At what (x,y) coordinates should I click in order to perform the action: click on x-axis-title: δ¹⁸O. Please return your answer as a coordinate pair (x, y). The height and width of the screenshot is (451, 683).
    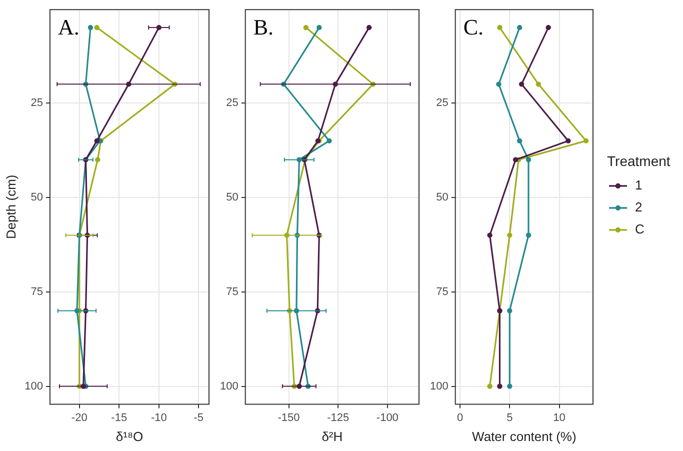
    Looking at the image, I should click on (130, 436).